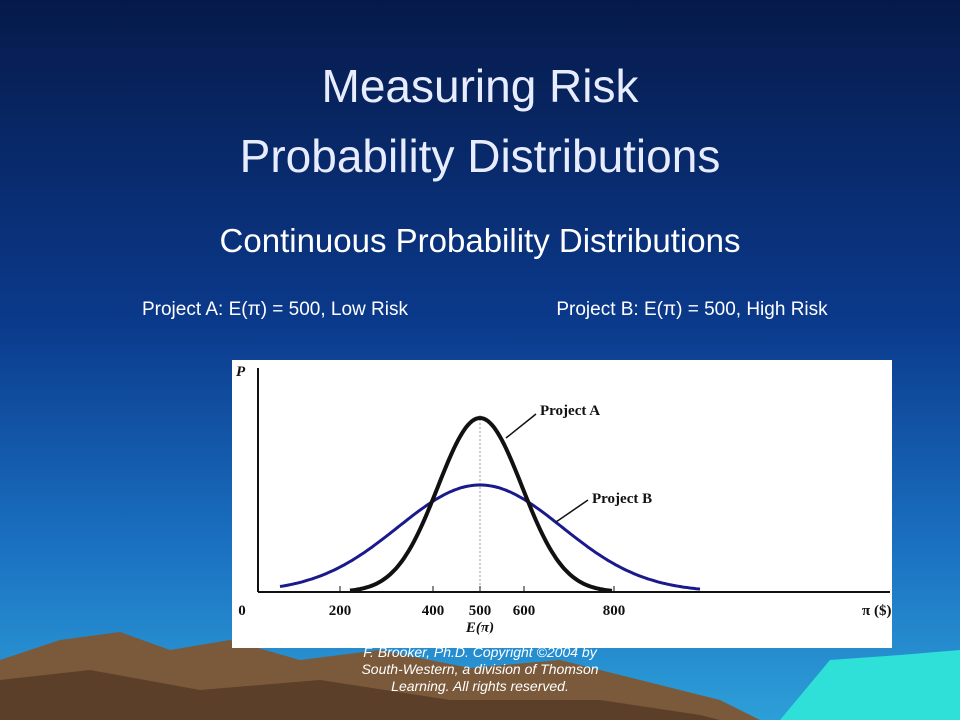 The width and height of the screenshot is (960, 720). Describe the element at coordinates (242, 611) in the screenshot. I see `tick-label: 0` at that location.